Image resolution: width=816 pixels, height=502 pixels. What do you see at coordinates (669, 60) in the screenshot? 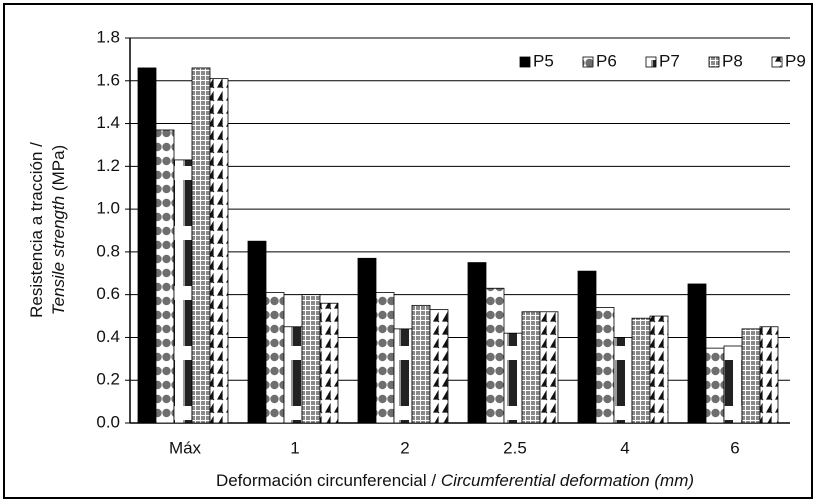
I see `legend-label: P7` at bounding box center [669, 60].